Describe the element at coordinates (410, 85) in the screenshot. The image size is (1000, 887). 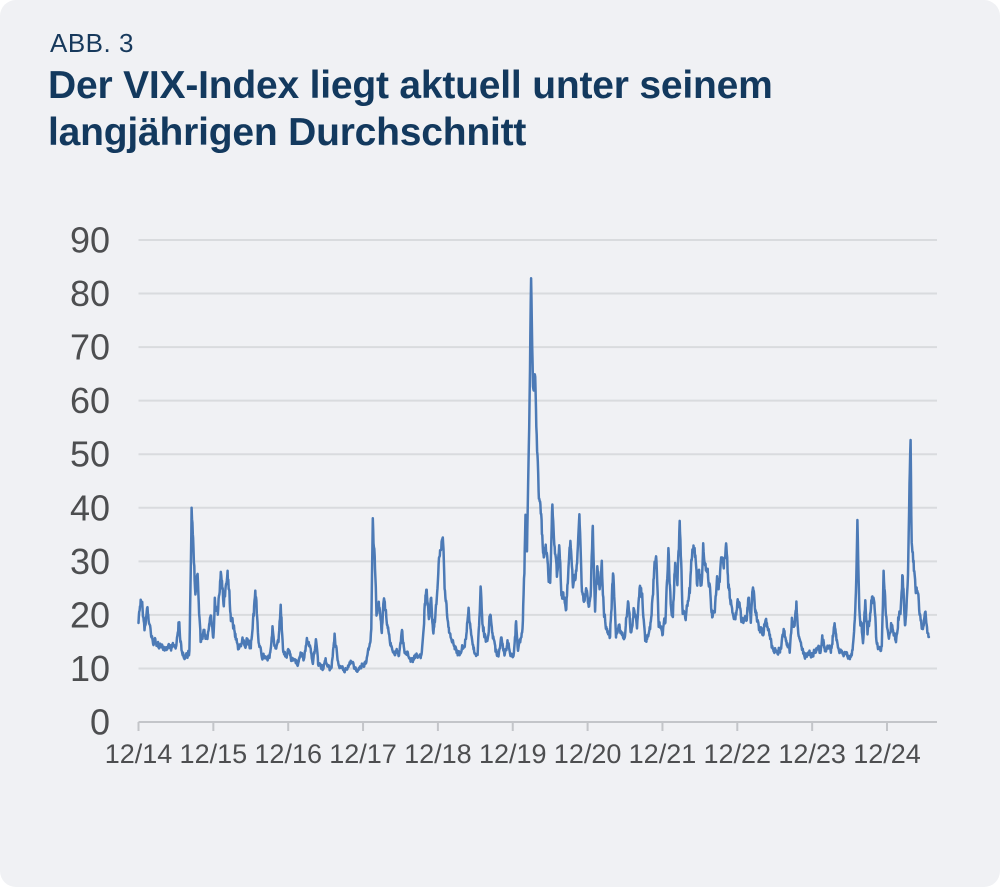
I see `chart-title-line1: Der VIX-Index liegt aktuell unter seinem` at that location.